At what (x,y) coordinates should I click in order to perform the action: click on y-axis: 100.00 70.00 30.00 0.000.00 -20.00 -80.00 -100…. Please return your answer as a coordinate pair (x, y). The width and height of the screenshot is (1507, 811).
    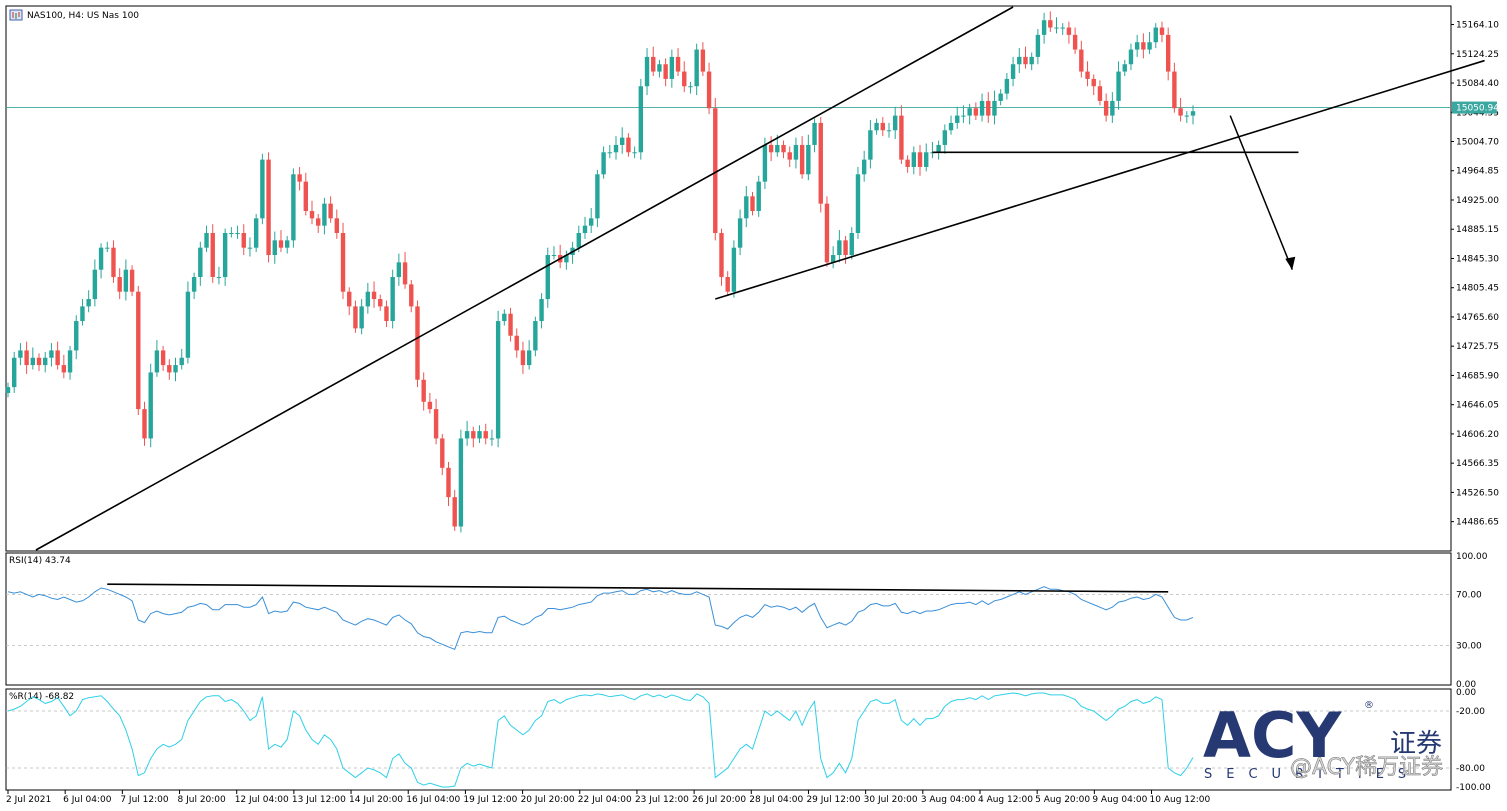
    Looking at the image, I should click on (1475, 407).